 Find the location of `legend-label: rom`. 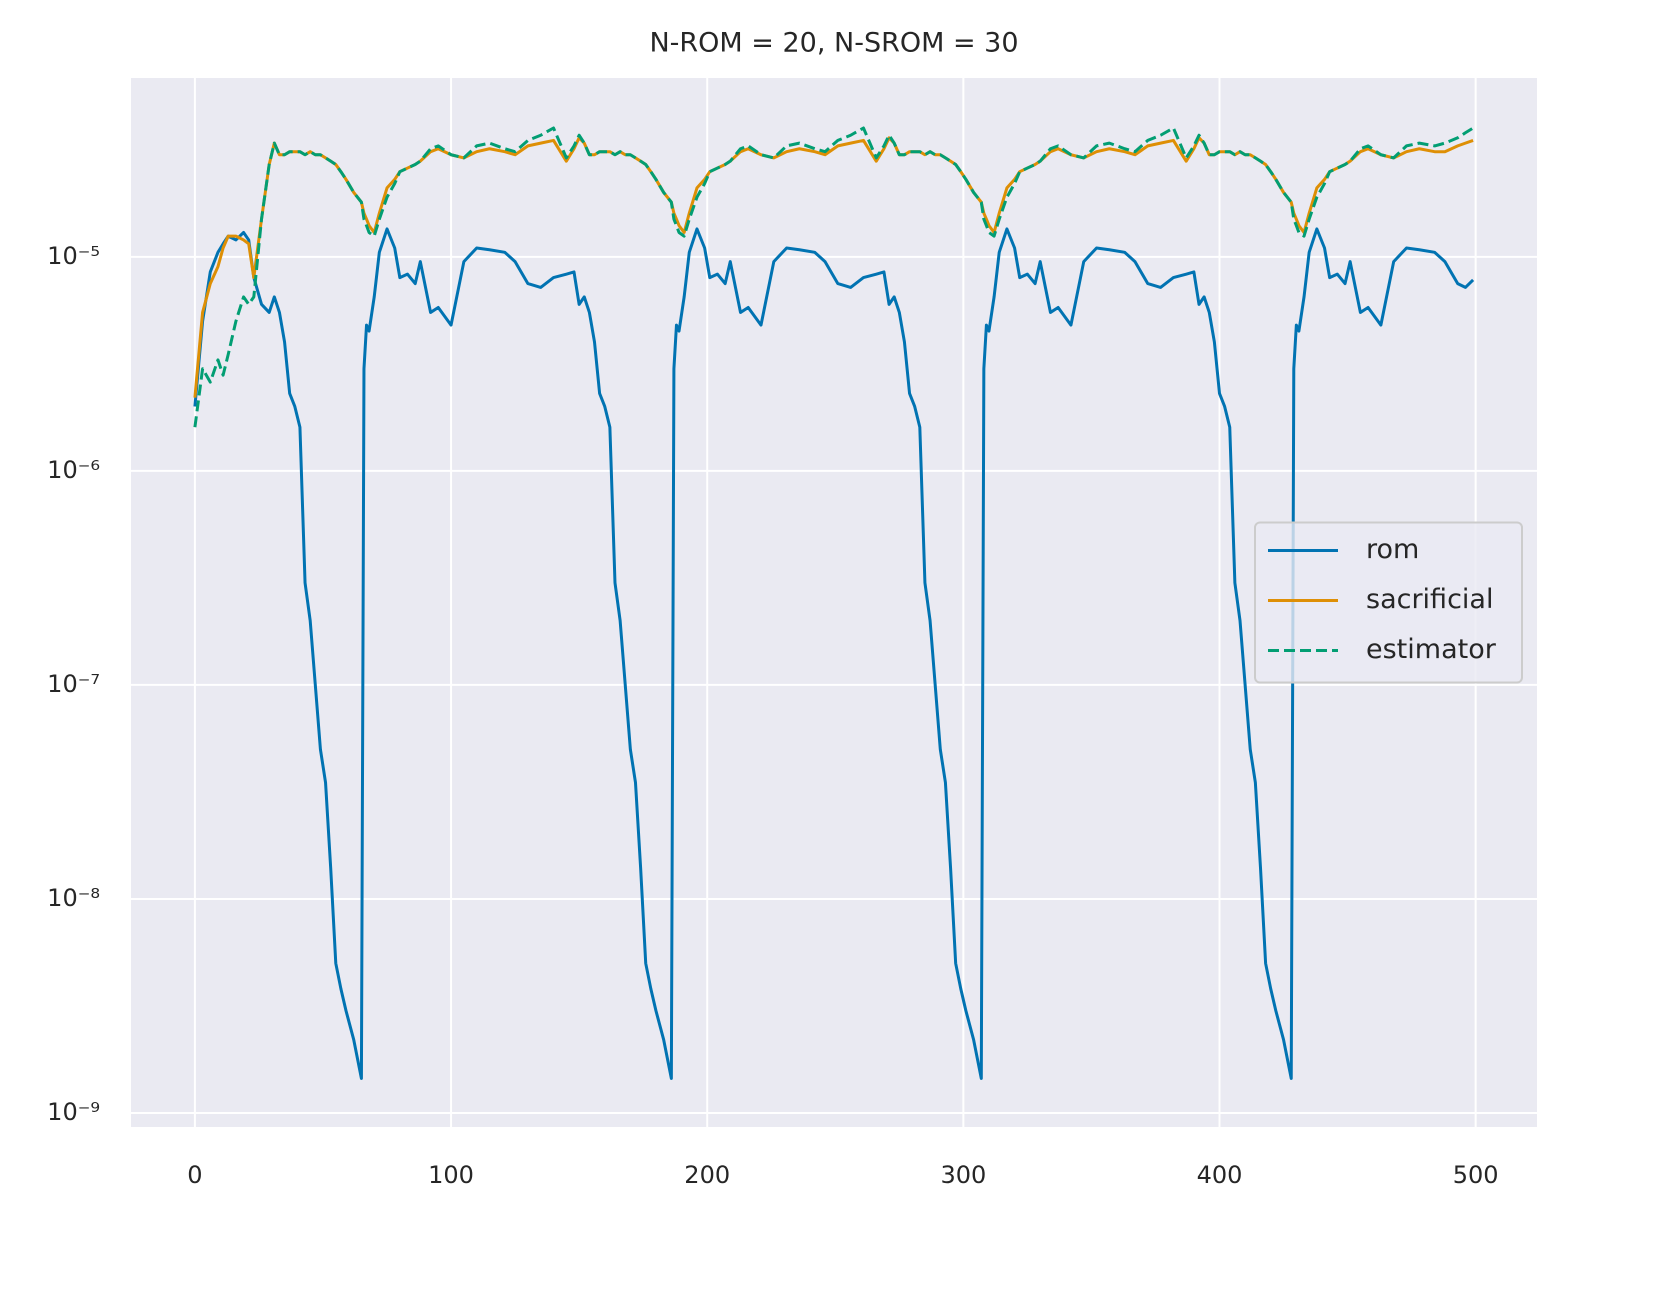

legend-label: rom is located at coordinates (1392, 549).